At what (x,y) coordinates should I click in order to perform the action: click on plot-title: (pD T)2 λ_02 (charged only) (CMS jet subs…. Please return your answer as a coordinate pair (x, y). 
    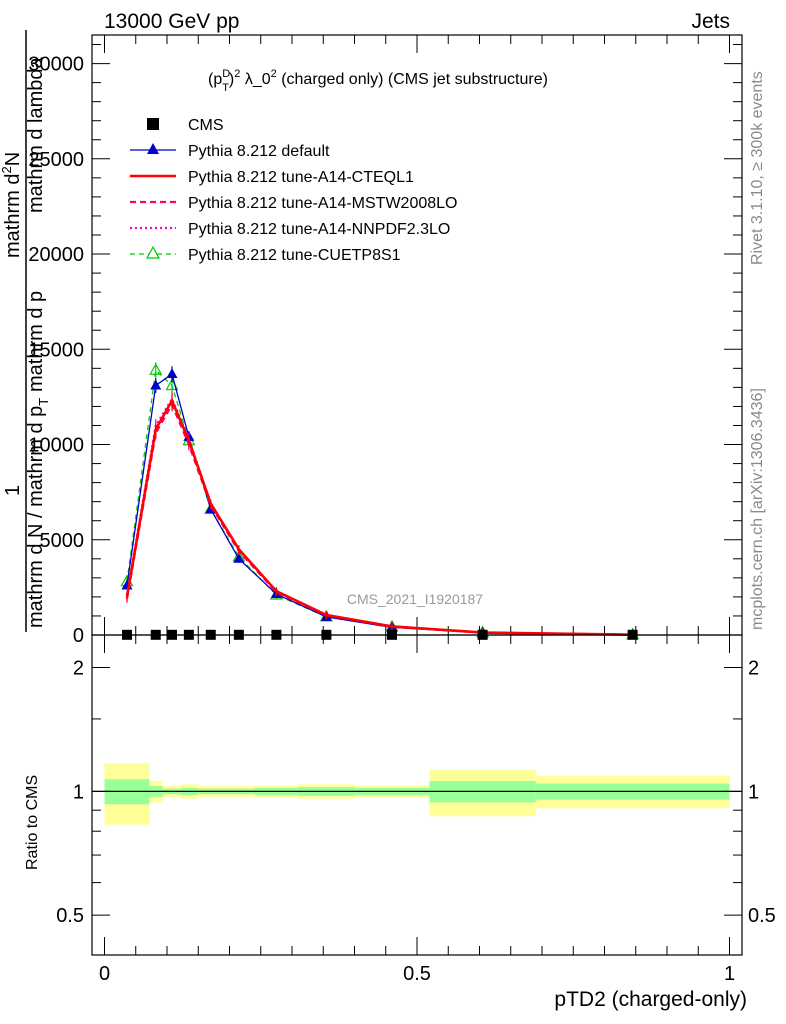
    Looking at the image, I should click on (378, 81).